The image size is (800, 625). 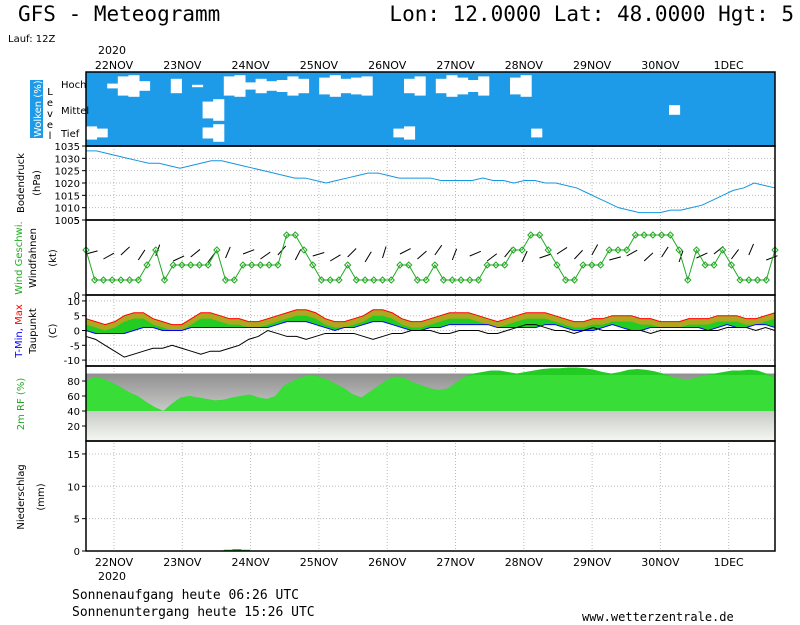 What do you see at coordinates (114, 562) in the screenshot?
I see `day-label-bottom: 22NOV` at bounding box center [114, 562].